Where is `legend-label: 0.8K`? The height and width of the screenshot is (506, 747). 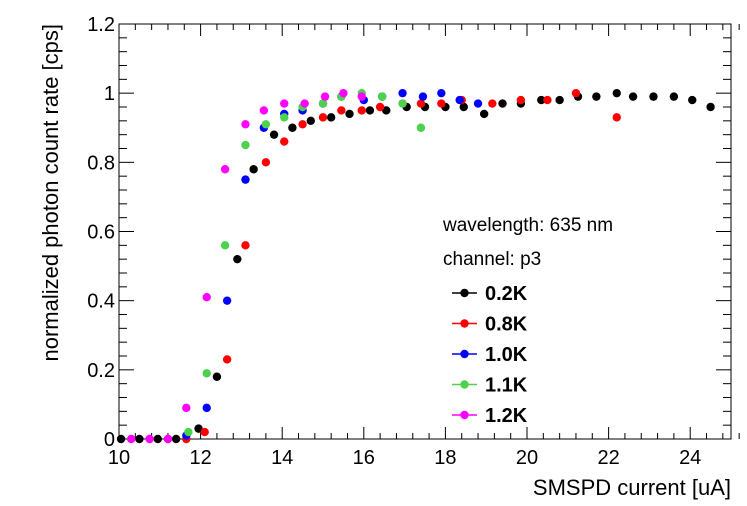 legend-label: 0.8K is located at coordinates (506, 325).